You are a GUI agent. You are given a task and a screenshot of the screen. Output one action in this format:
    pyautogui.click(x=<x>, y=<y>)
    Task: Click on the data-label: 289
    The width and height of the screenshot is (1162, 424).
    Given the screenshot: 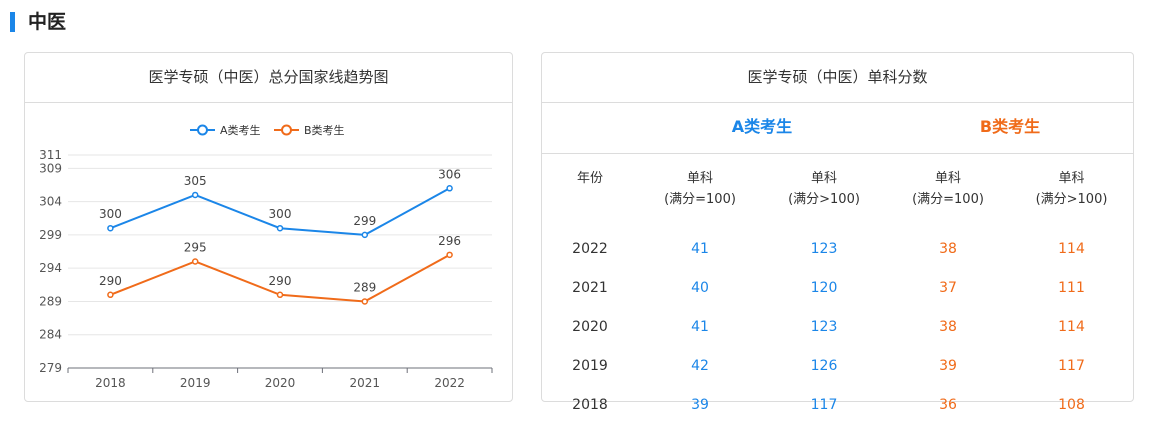 What is the action you would take?
    pyautogui.click(x=364, y=287)
    